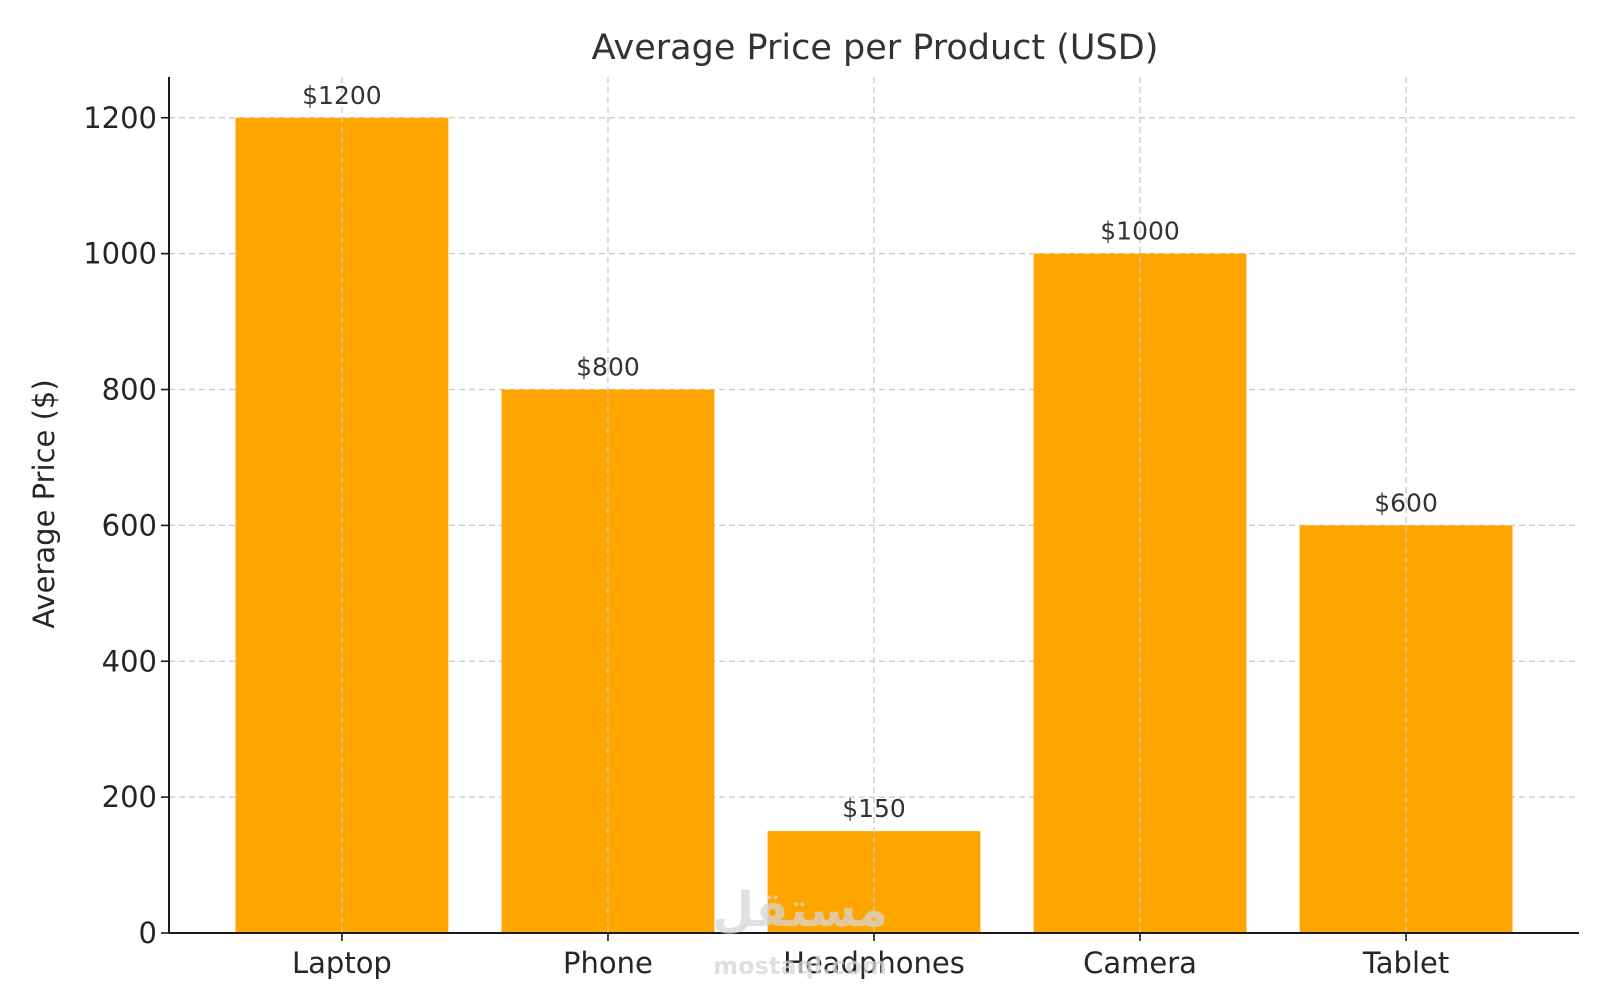 The image size is (1600, 1000). What do you see at coordinates (874, 808) in the screenshot?
I see `data-label: $150` at bounding box center [874, 808].